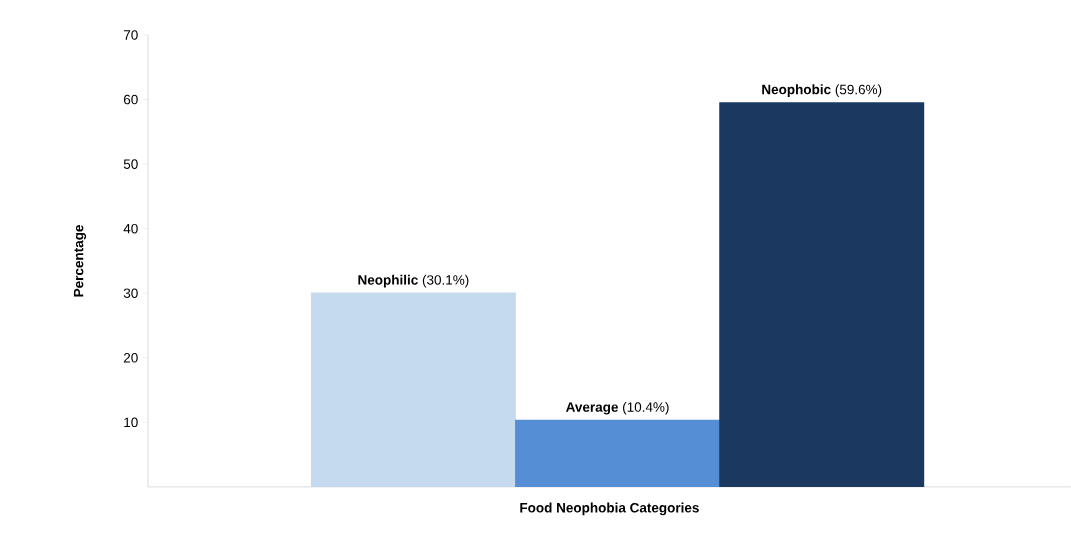  Describe the element at coordinates (80, 261) in the screenshot. I see `y-axis-title: Percentage` at that location.